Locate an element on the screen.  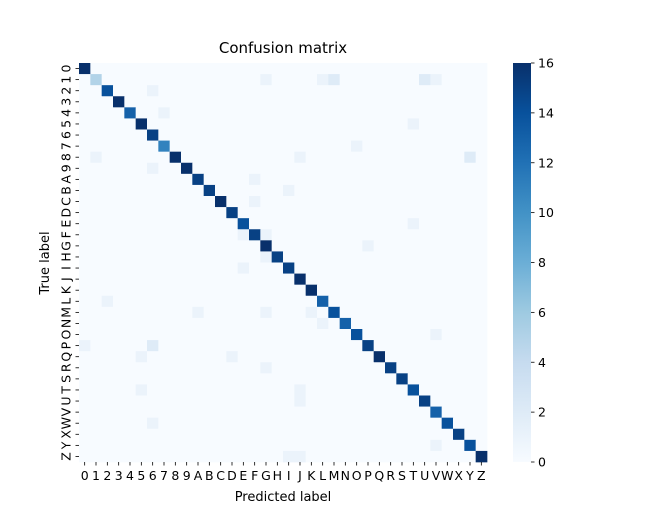
cell-5-F is located at coordinates (255, 124).